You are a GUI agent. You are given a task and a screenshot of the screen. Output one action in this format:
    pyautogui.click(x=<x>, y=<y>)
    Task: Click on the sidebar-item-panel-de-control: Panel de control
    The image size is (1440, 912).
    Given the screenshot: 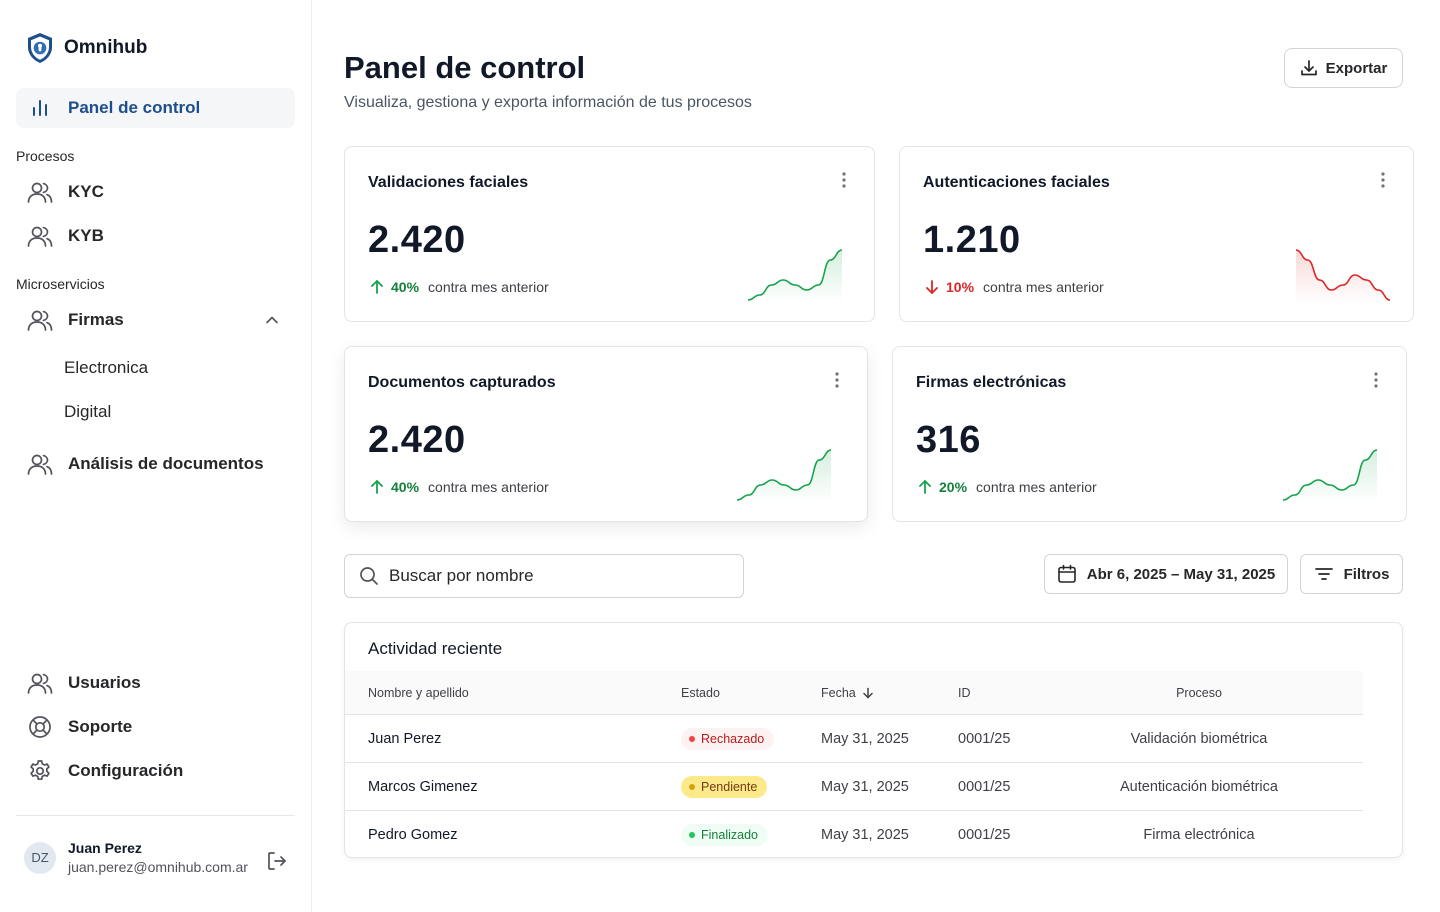 What is the action you would take?
    pyautogui.click(x=155, y=108)
    